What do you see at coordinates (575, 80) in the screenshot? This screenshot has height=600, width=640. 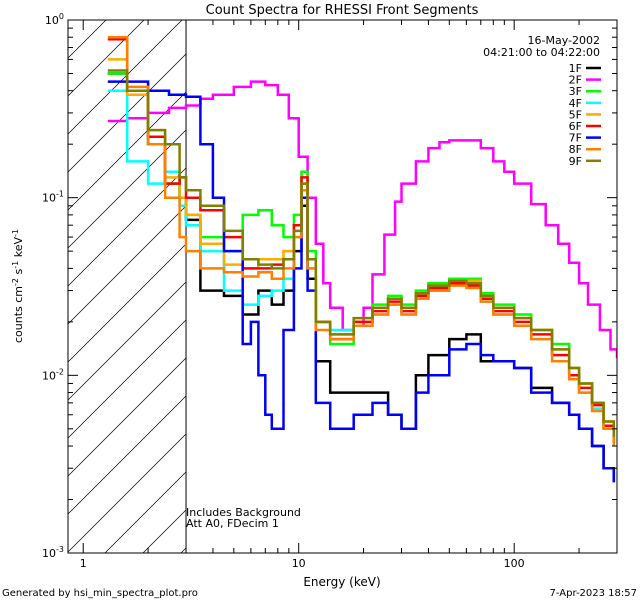 I see `legend-label-2F: 2F` at bounding box center [575, 80].